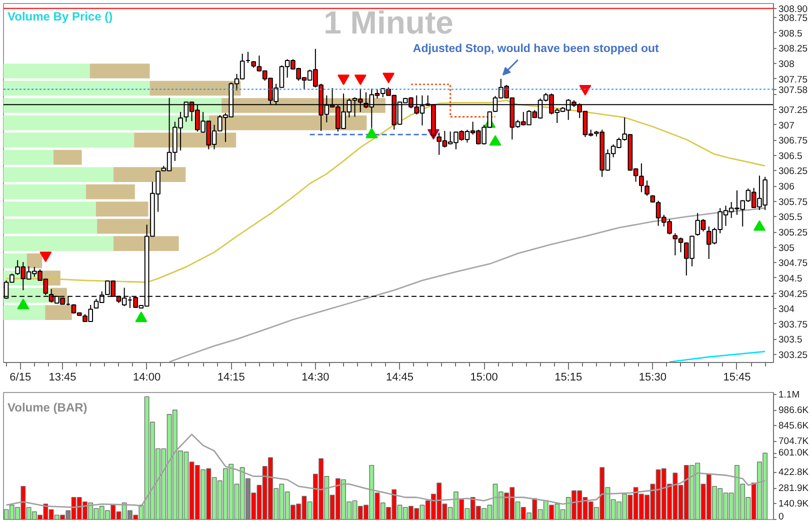 The width and height of the screenshot is (811, 522). Describe the element at coordinates (794, 442) in the screenshot. I see `y-tick-label: 704.7K` at that location.